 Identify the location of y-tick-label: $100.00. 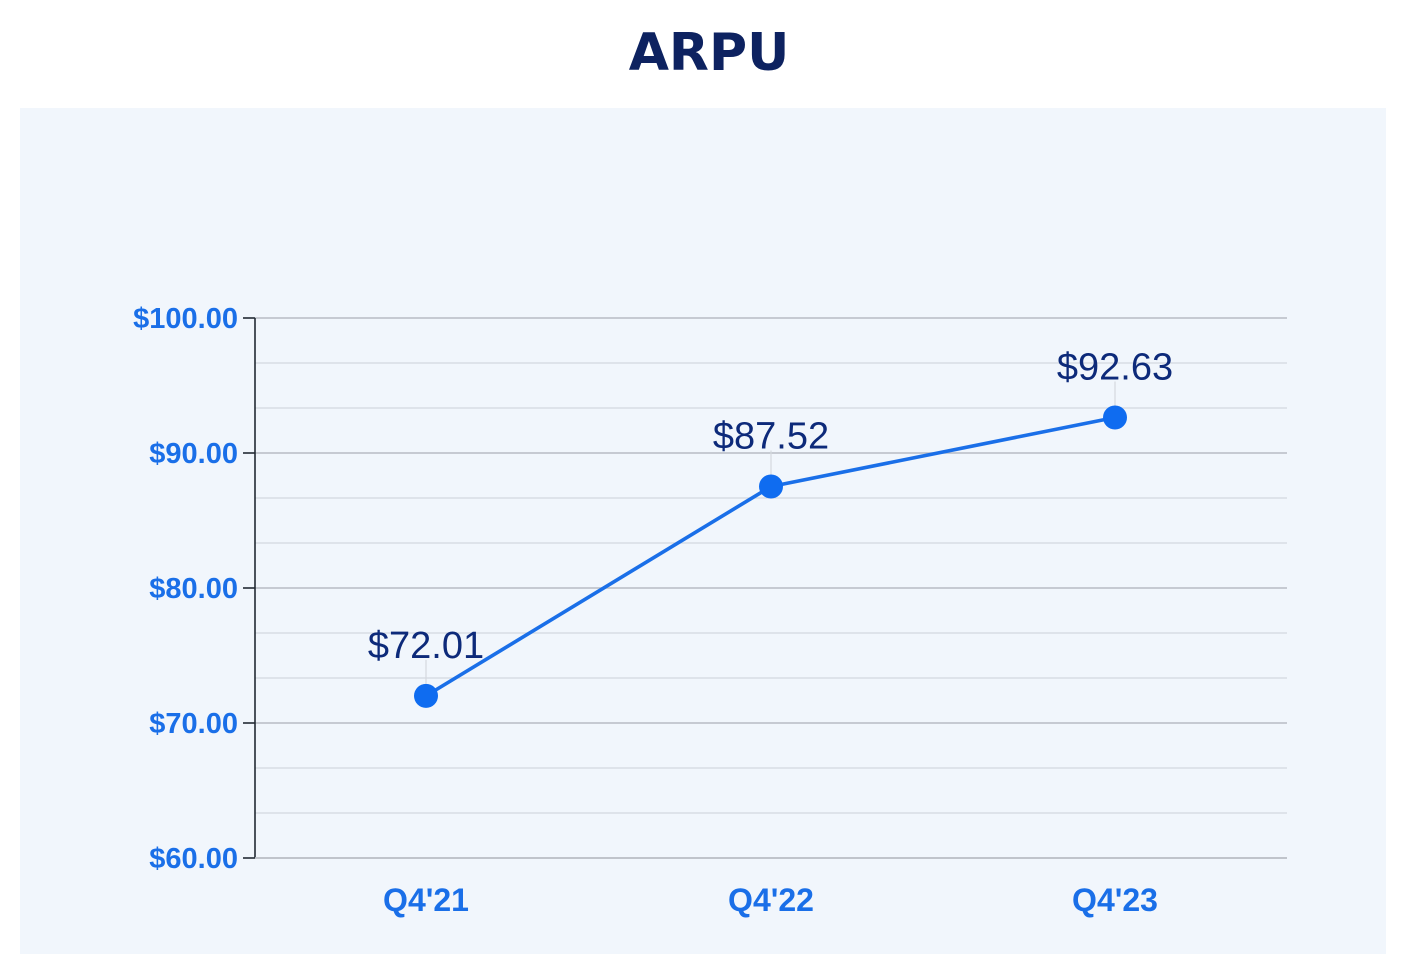
(185, 319).